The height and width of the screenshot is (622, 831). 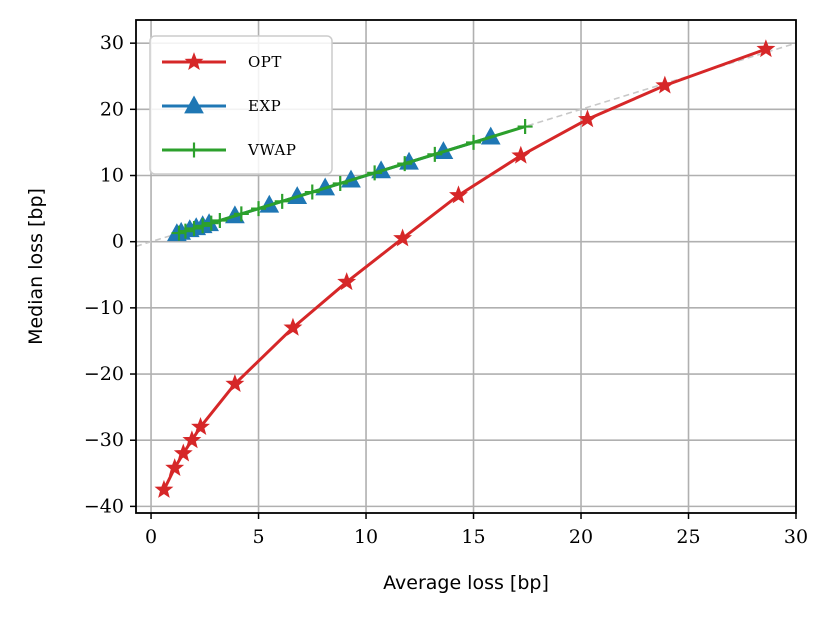 What do you see at coordinates (366, 537) in the screenshot?
I see `x-tick-label: 10` at bounding box center [366, 537].